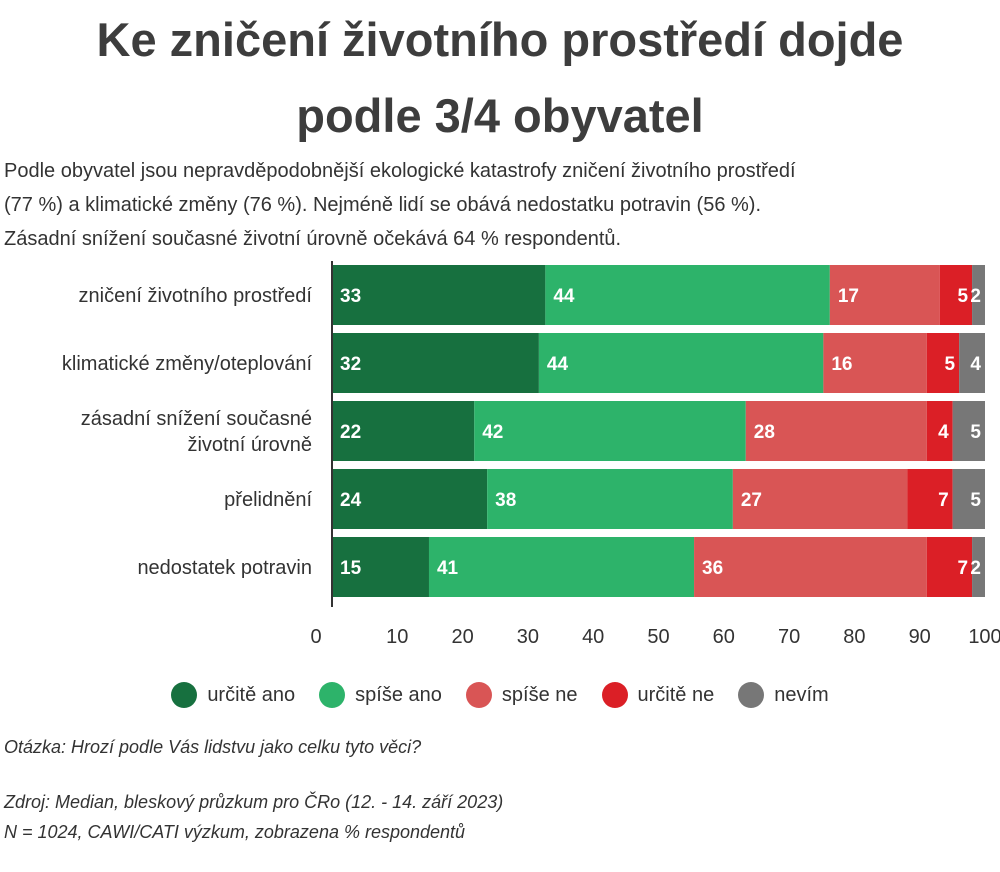 This screenshot has height=872, width=1000. I want to click on data-label: 16, so click(841, 364).